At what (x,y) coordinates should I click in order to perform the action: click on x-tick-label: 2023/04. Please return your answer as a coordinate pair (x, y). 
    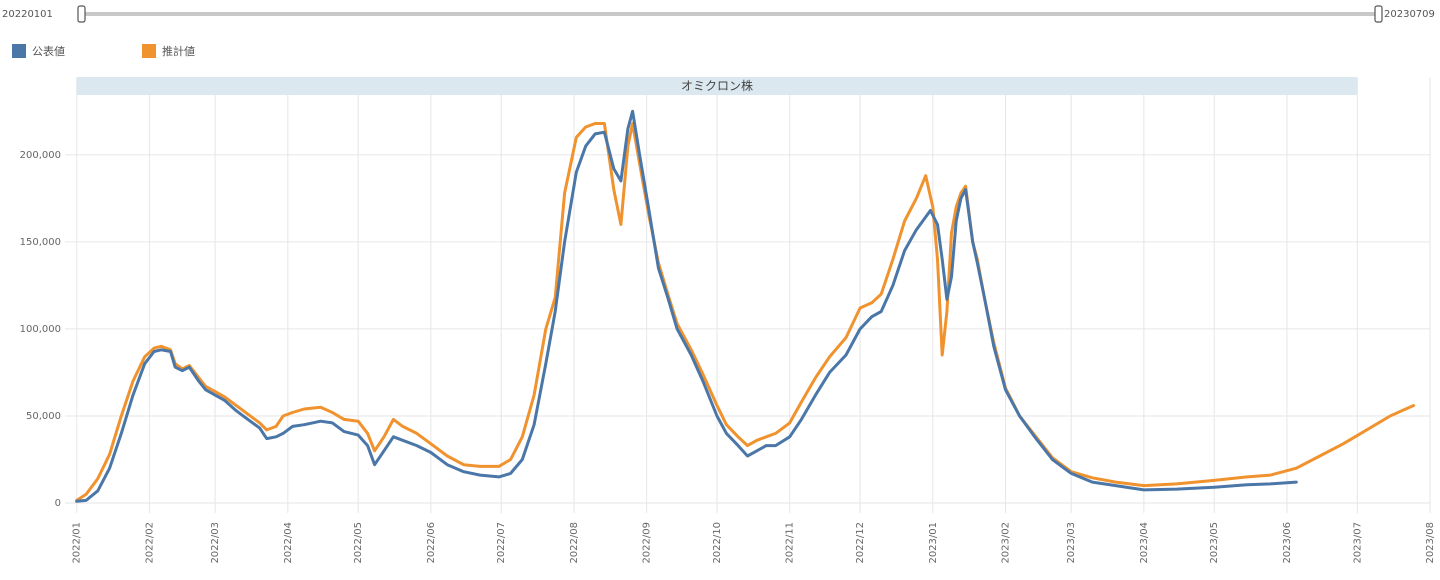
    Looking at the image, I should click on (1144, 543).